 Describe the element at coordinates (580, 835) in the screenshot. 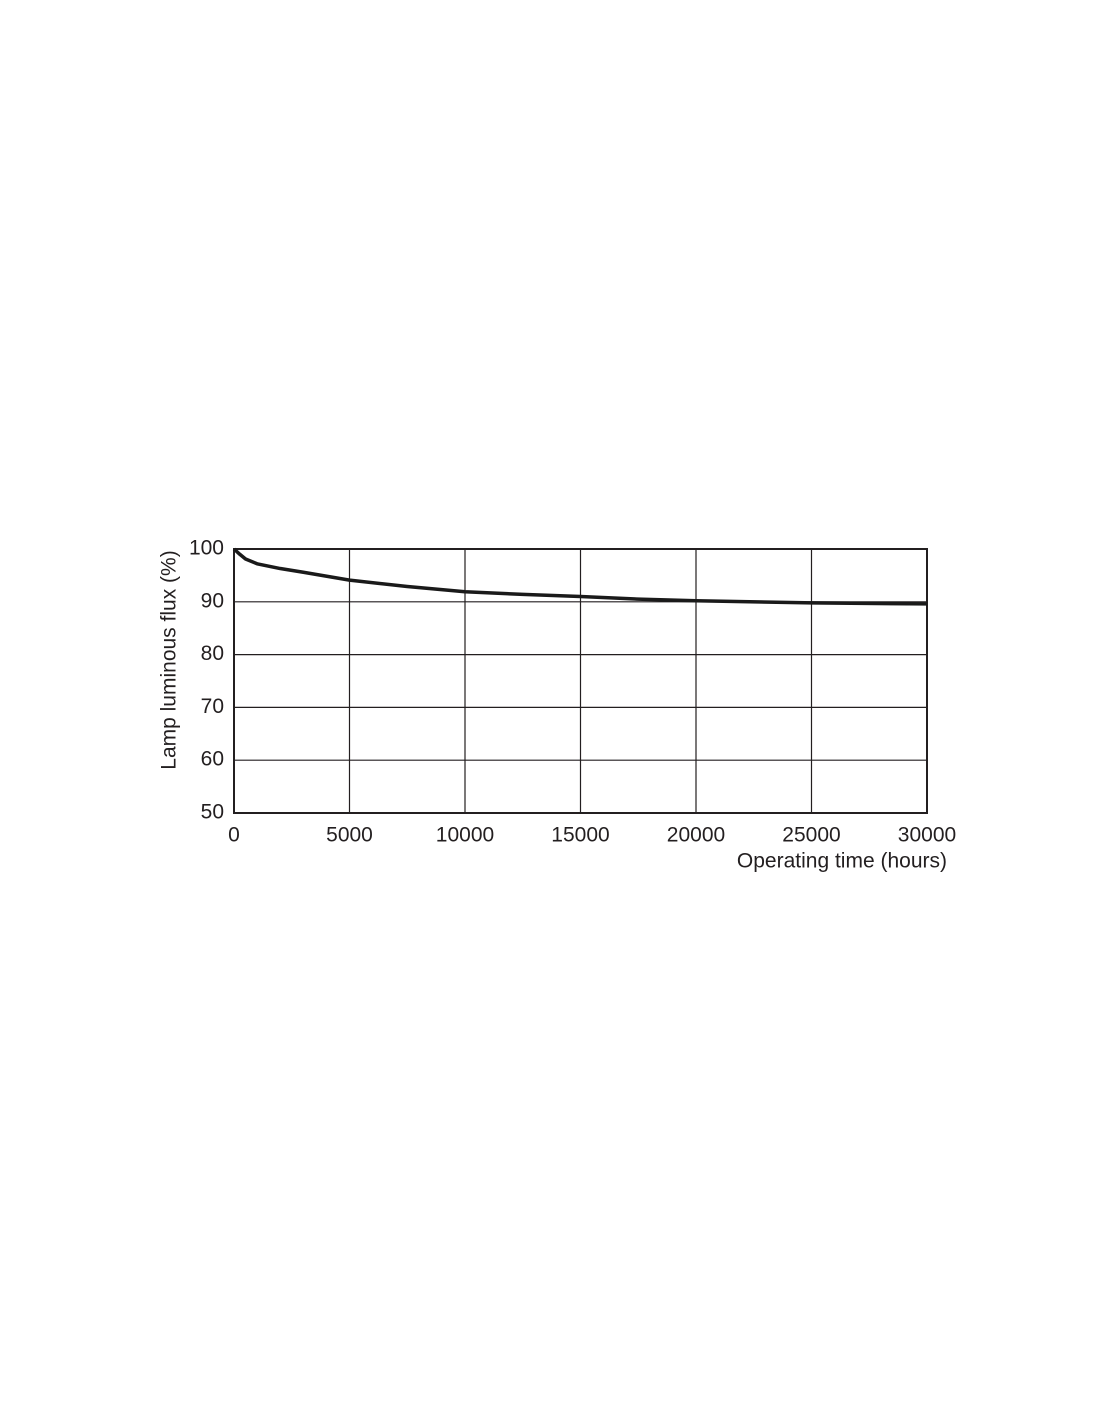

I see `x-tick-label: 15000` at that location.